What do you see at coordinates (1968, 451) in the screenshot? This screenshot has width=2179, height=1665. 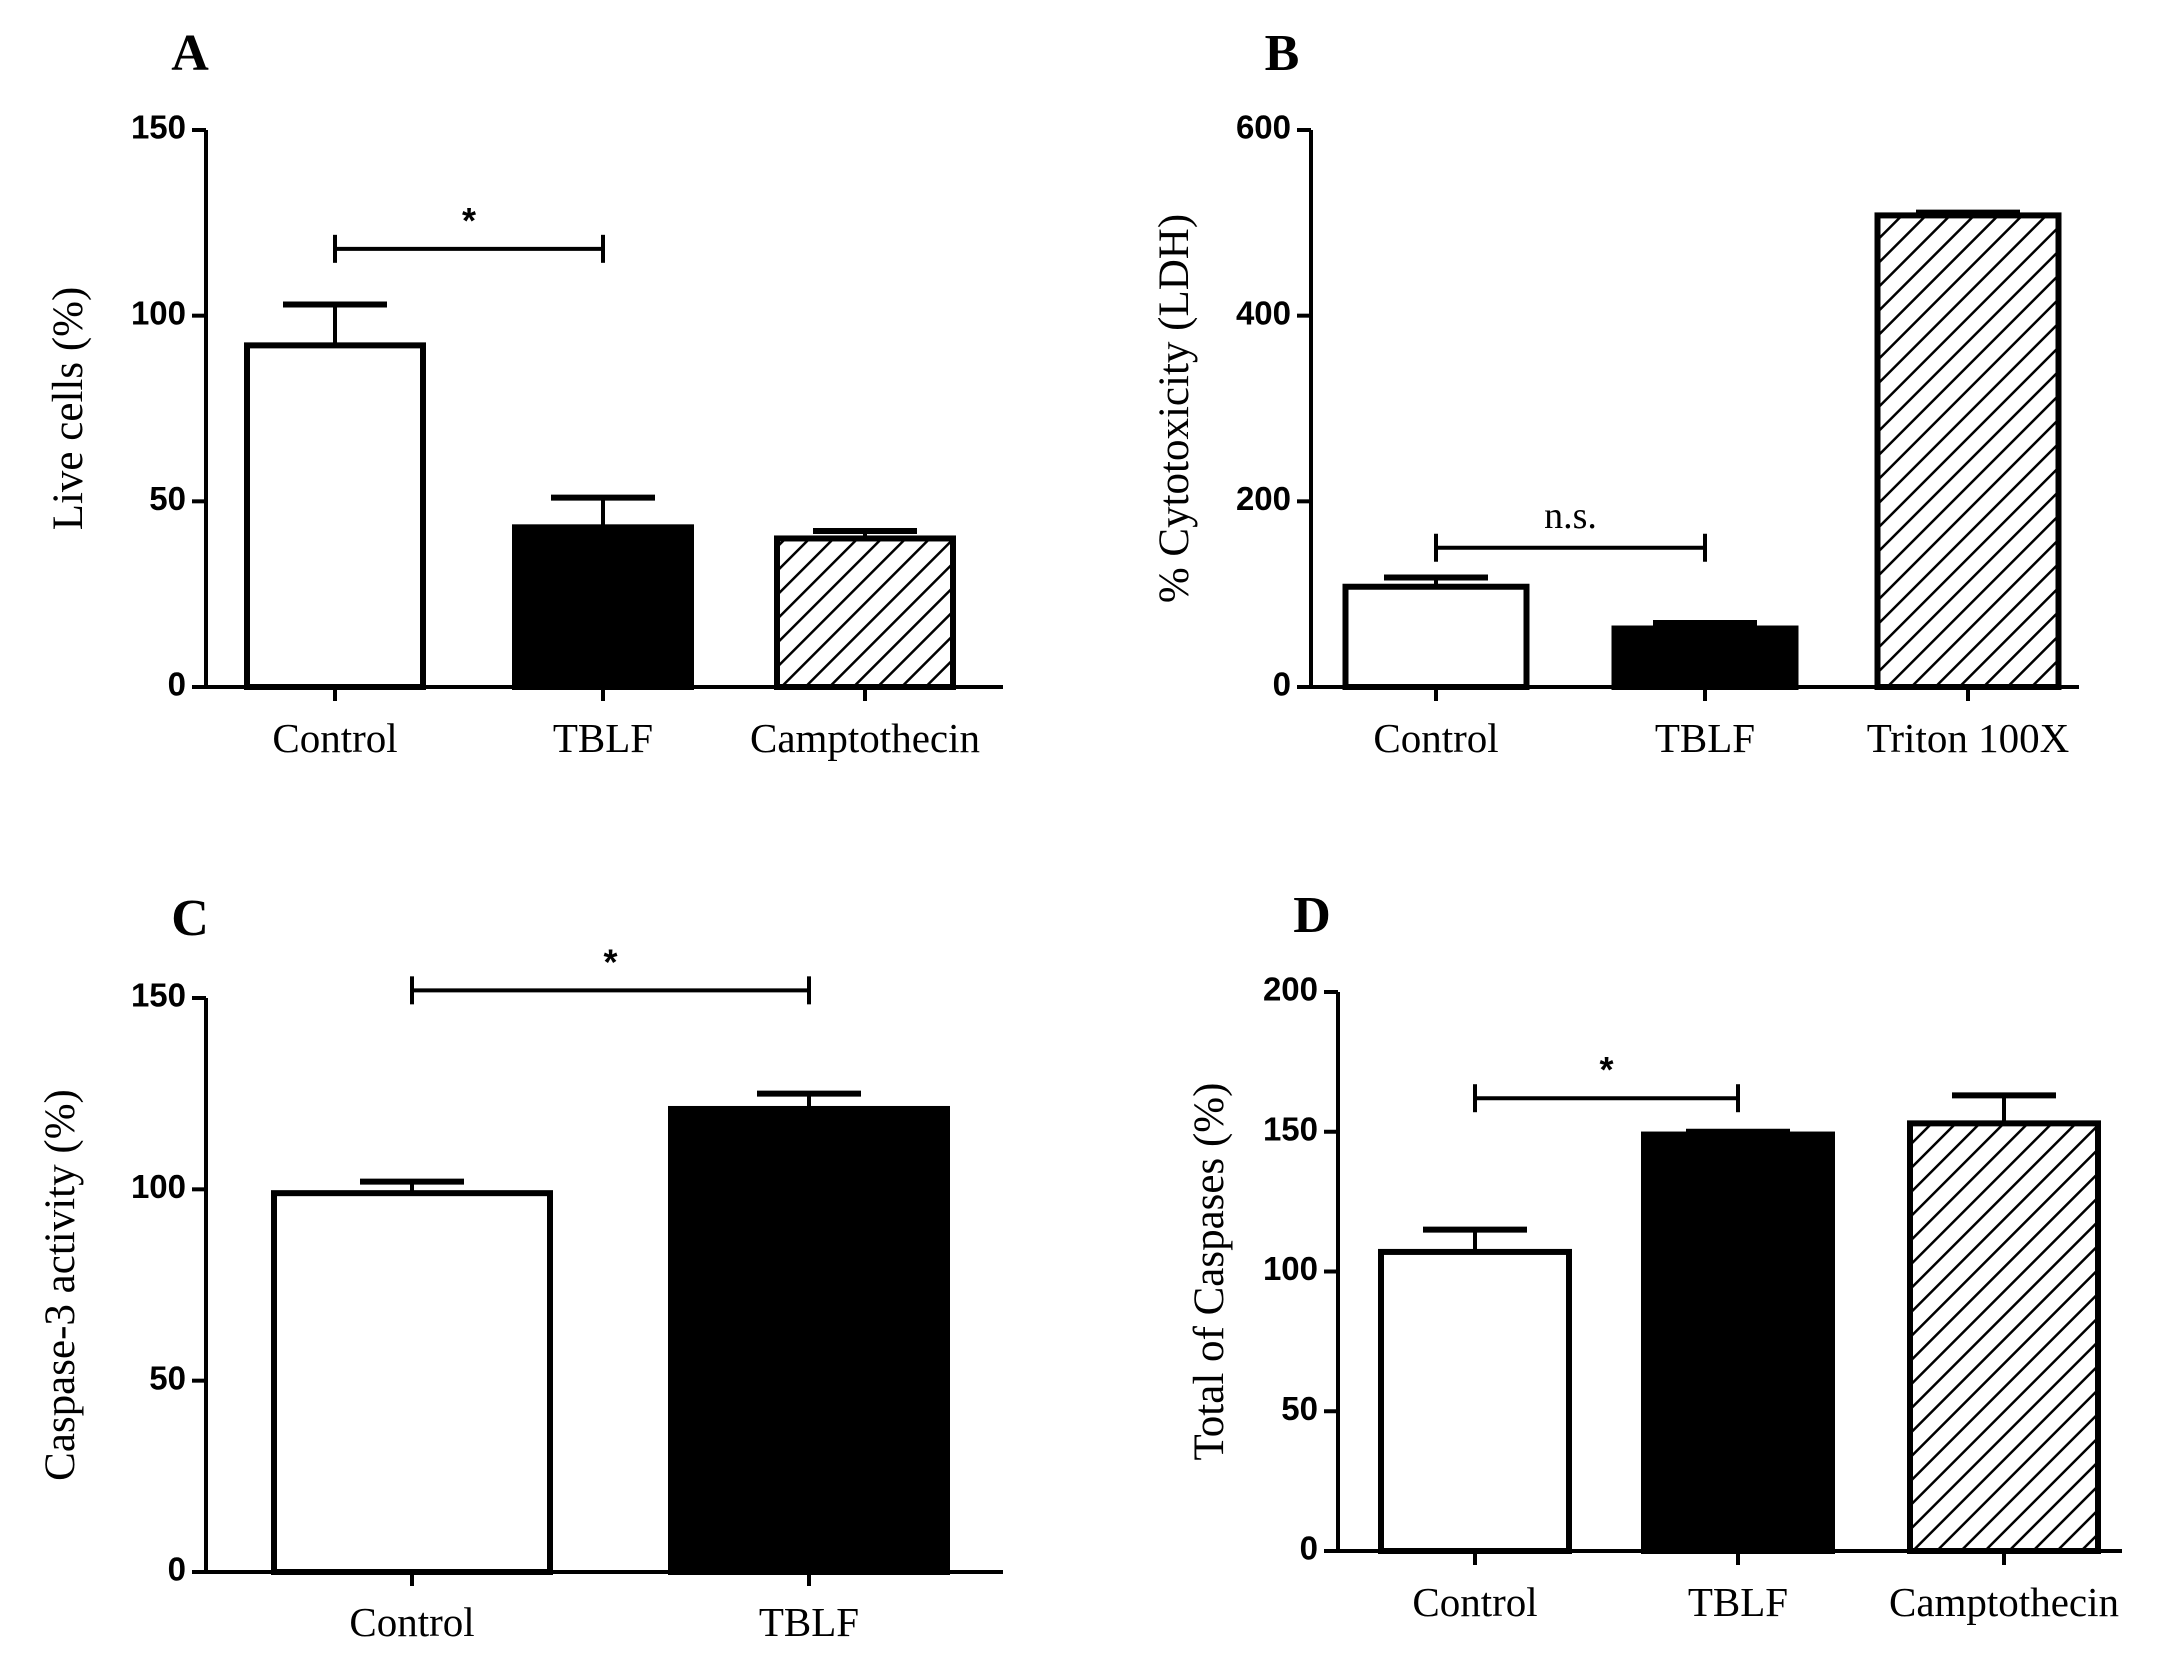 I see `bar-triton-100x` at bounding box center [1968, 451].